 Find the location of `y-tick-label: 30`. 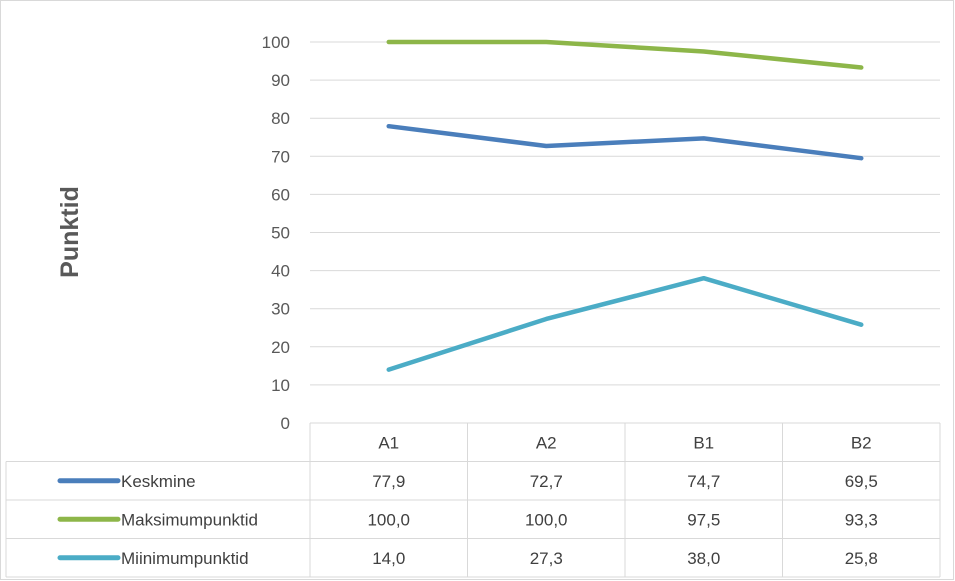

y-tick-label: 30 is located at coordinates (280, 309).